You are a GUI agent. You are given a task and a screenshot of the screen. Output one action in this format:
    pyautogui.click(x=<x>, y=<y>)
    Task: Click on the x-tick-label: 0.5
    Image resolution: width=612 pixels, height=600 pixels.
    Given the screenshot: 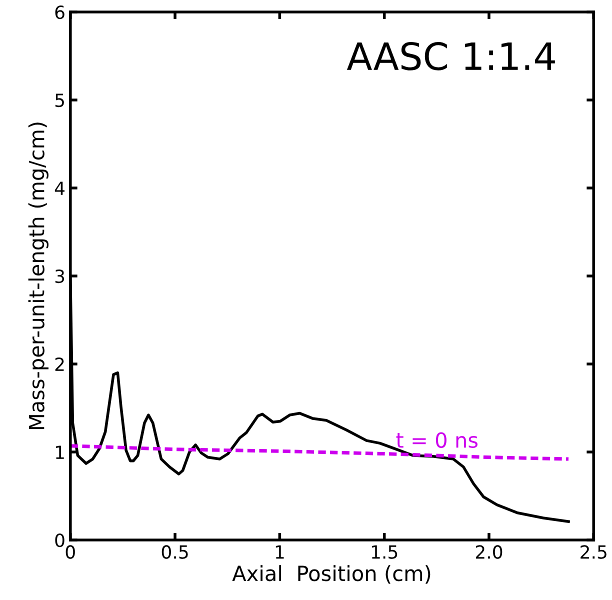 What is the action you would take?
    pyautogui.click(x=175, y=552)
    